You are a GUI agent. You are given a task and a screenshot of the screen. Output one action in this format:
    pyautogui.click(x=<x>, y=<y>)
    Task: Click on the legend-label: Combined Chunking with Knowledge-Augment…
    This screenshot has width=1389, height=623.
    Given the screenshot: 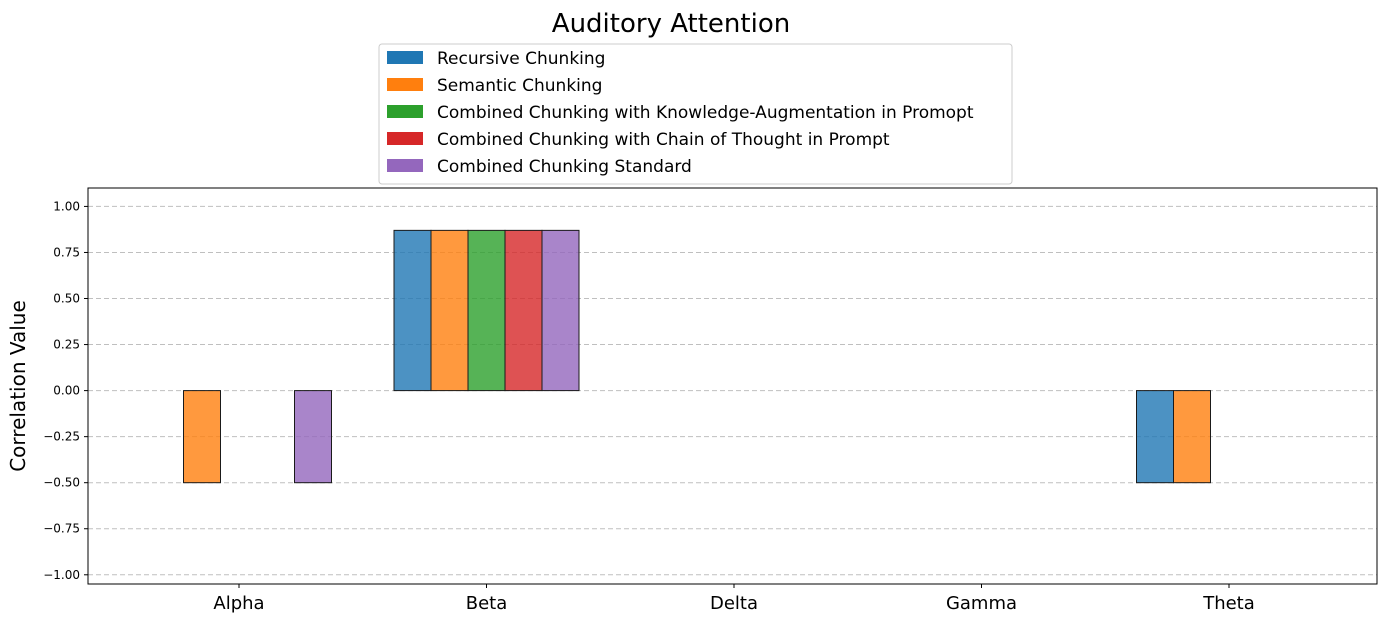 What is the action you would take?
    pyautogui.click(x=705, y=113)
    